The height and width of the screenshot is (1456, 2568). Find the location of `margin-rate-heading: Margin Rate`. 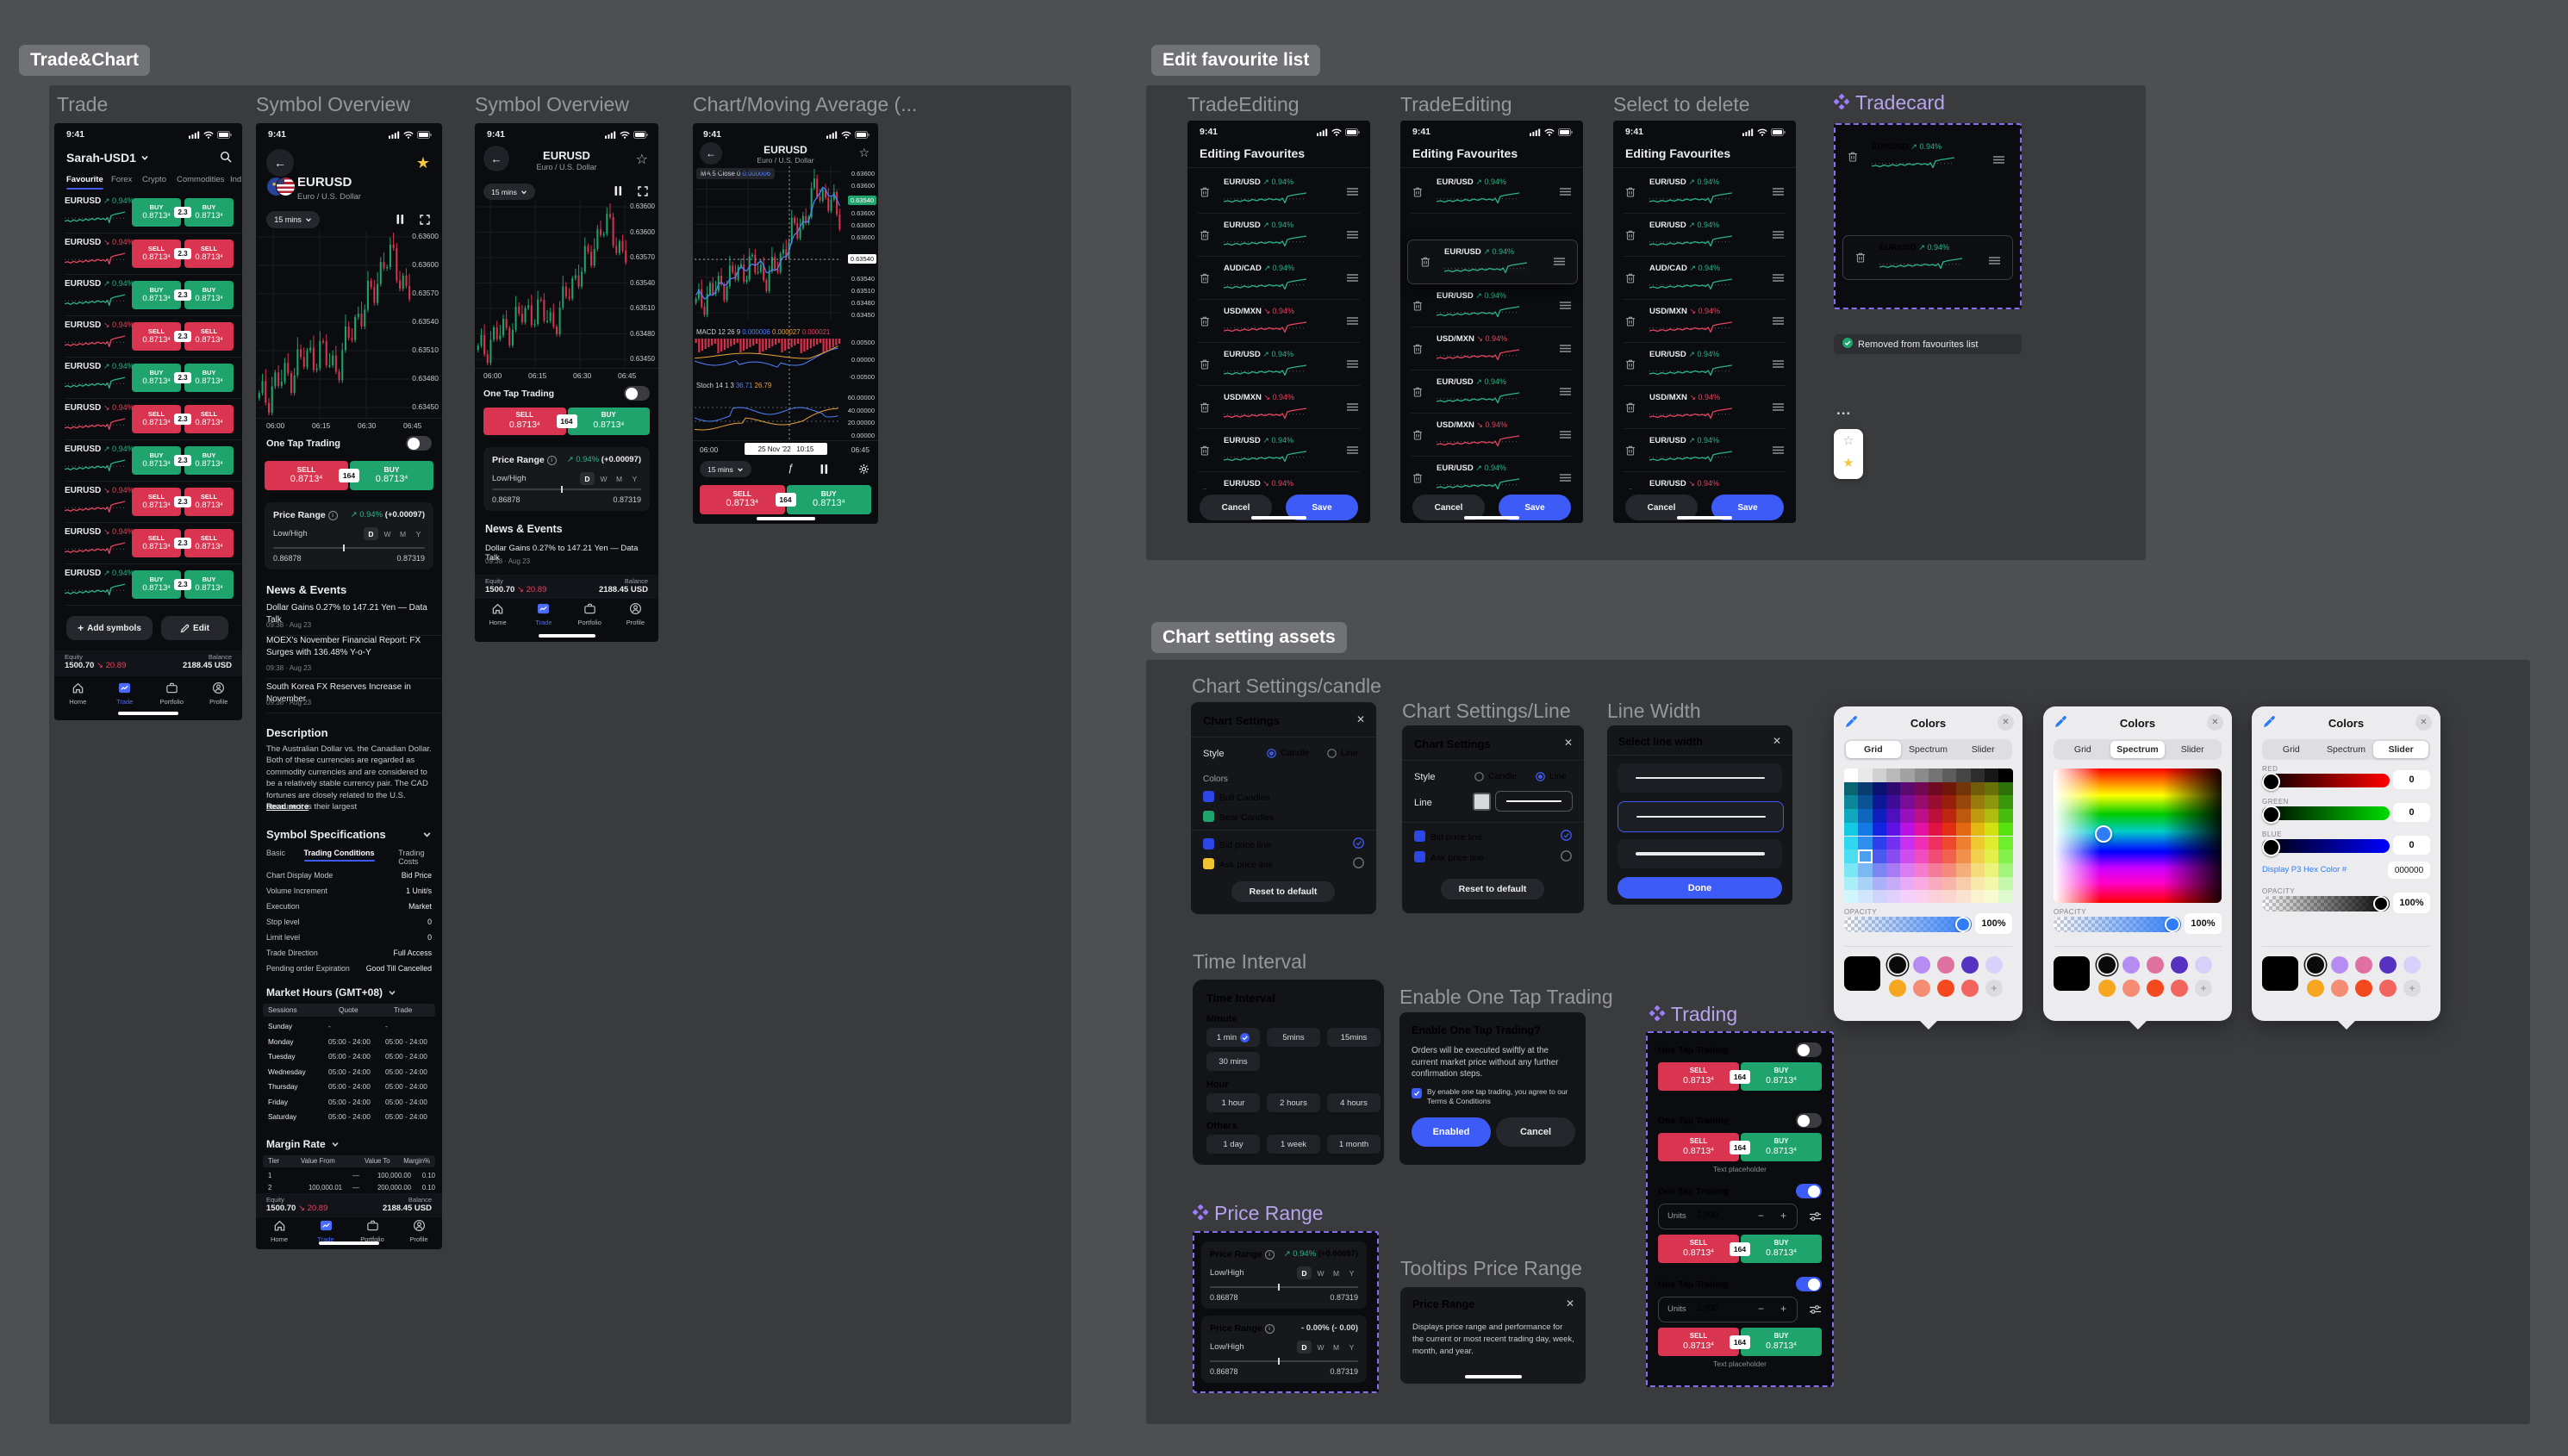

margin-rate-heading: Margin Rate is located at coordinates (303, 1144).